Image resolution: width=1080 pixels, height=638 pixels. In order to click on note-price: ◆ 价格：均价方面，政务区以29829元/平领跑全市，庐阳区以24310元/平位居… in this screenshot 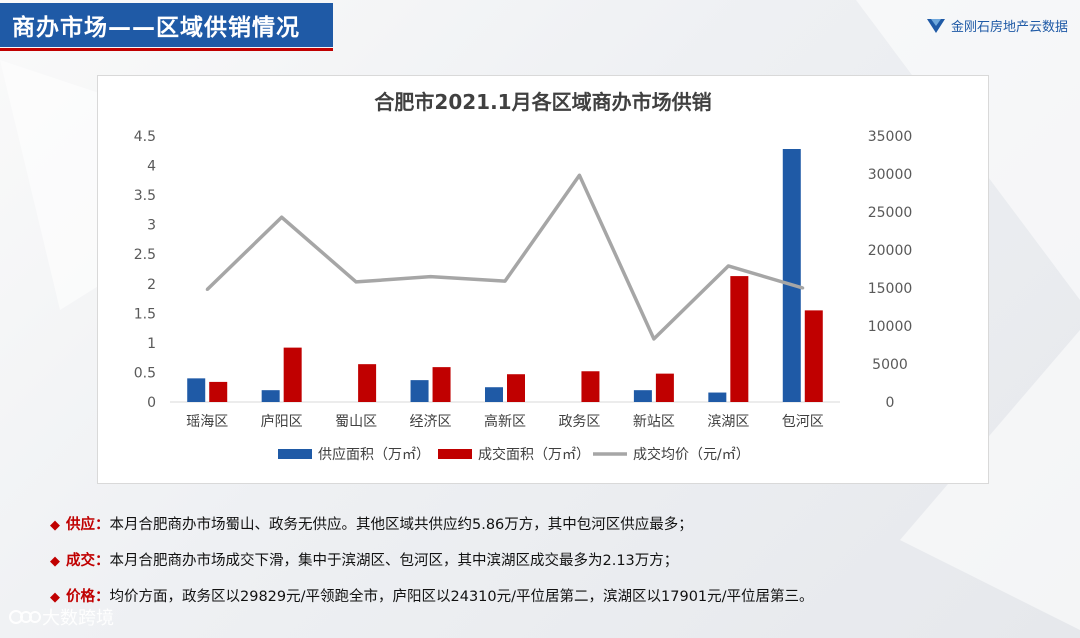, I will do `click(432, 597)`.